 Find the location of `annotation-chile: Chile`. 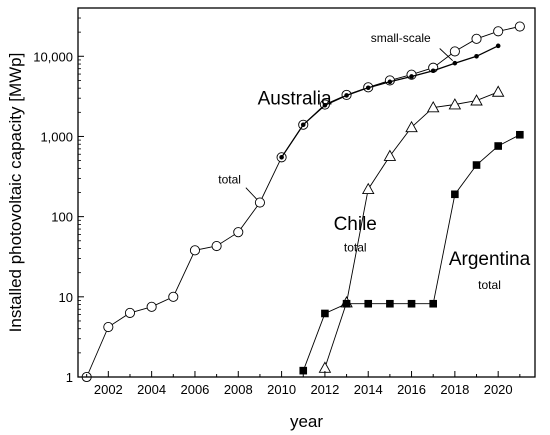

annotation-chile: Chile is located at coordinates (355, 224).